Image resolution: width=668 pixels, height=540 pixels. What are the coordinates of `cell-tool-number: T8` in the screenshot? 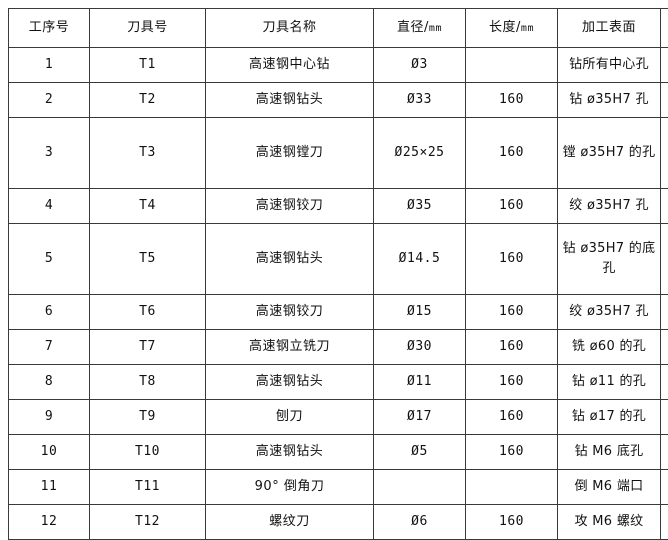 It's located at (148, 382).